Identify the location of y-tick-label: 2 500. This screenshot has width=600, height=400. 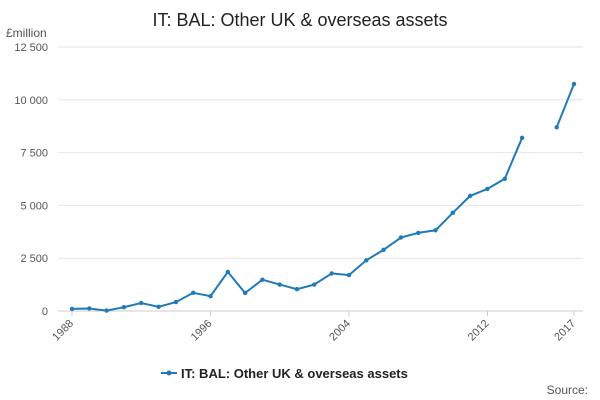
(34, 259).